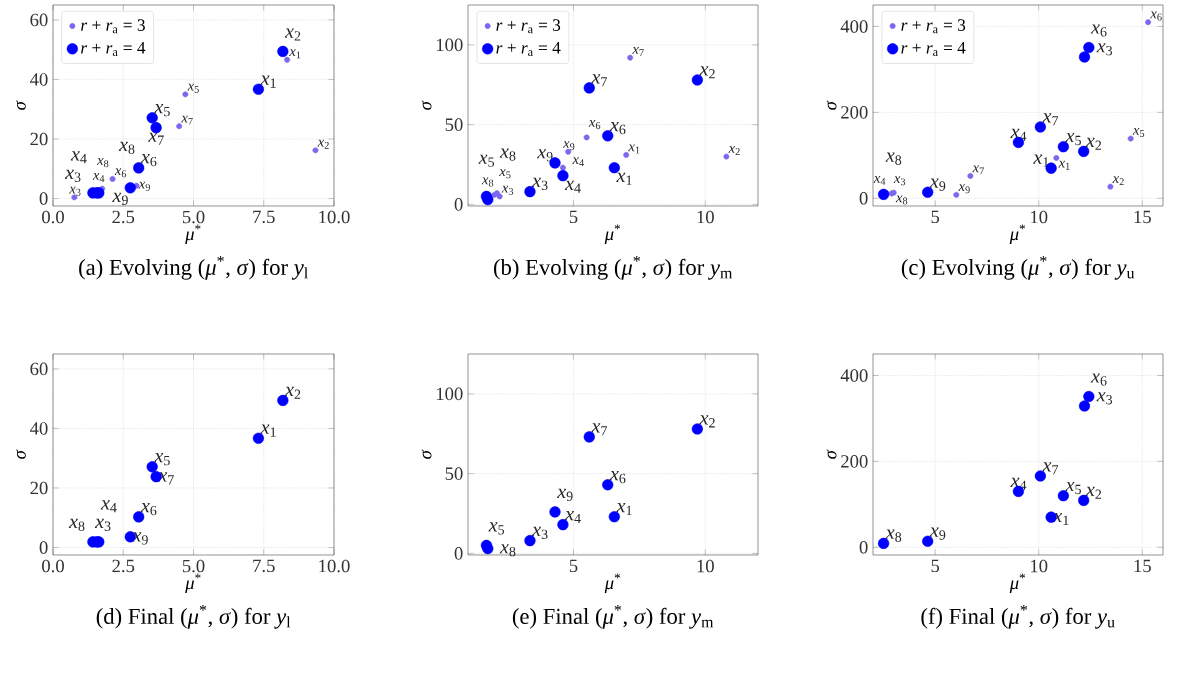 This screenshot has height=679, width=1178. I want to click on x-tick-label: 5.0, so click(193, 566).